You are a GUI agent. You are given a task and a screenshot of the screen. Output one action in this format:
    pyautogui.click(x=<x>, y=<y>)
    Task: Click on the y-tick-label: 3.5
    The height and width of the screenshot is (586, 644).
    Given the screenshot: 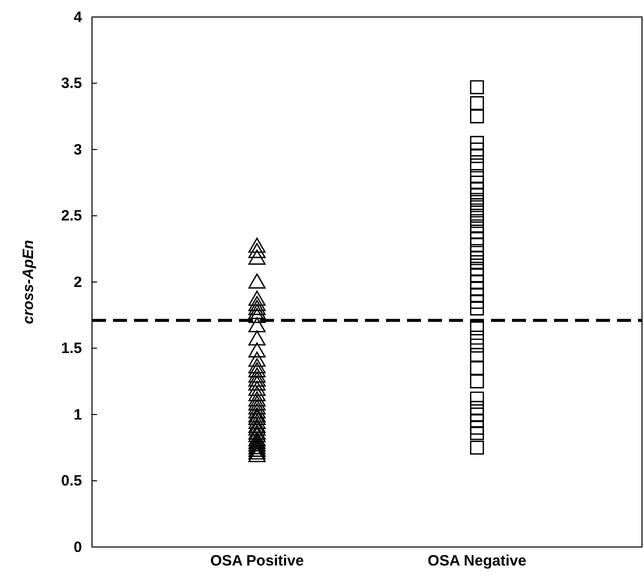 What is the action you would take?
    pyautogui.click(x=71, y=83)
    